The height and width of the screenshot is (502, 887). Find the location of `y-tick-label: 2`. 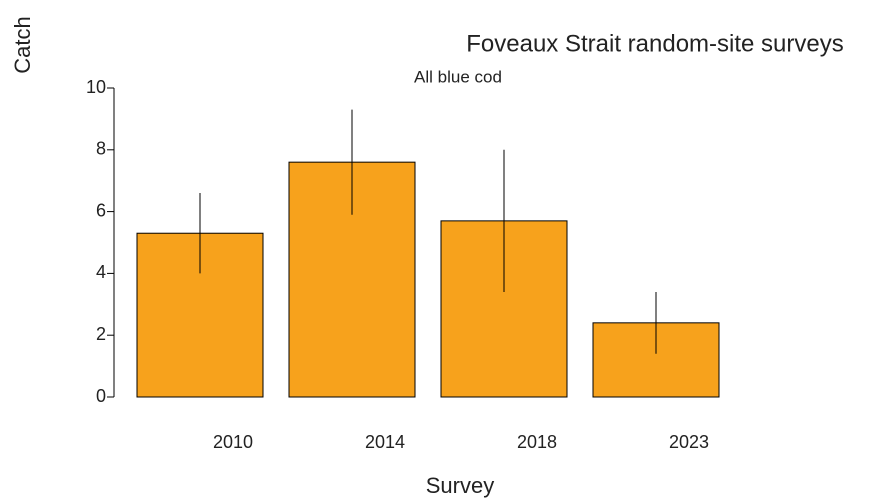

y-tick-label: 2 is located at coordinates (101, 334).